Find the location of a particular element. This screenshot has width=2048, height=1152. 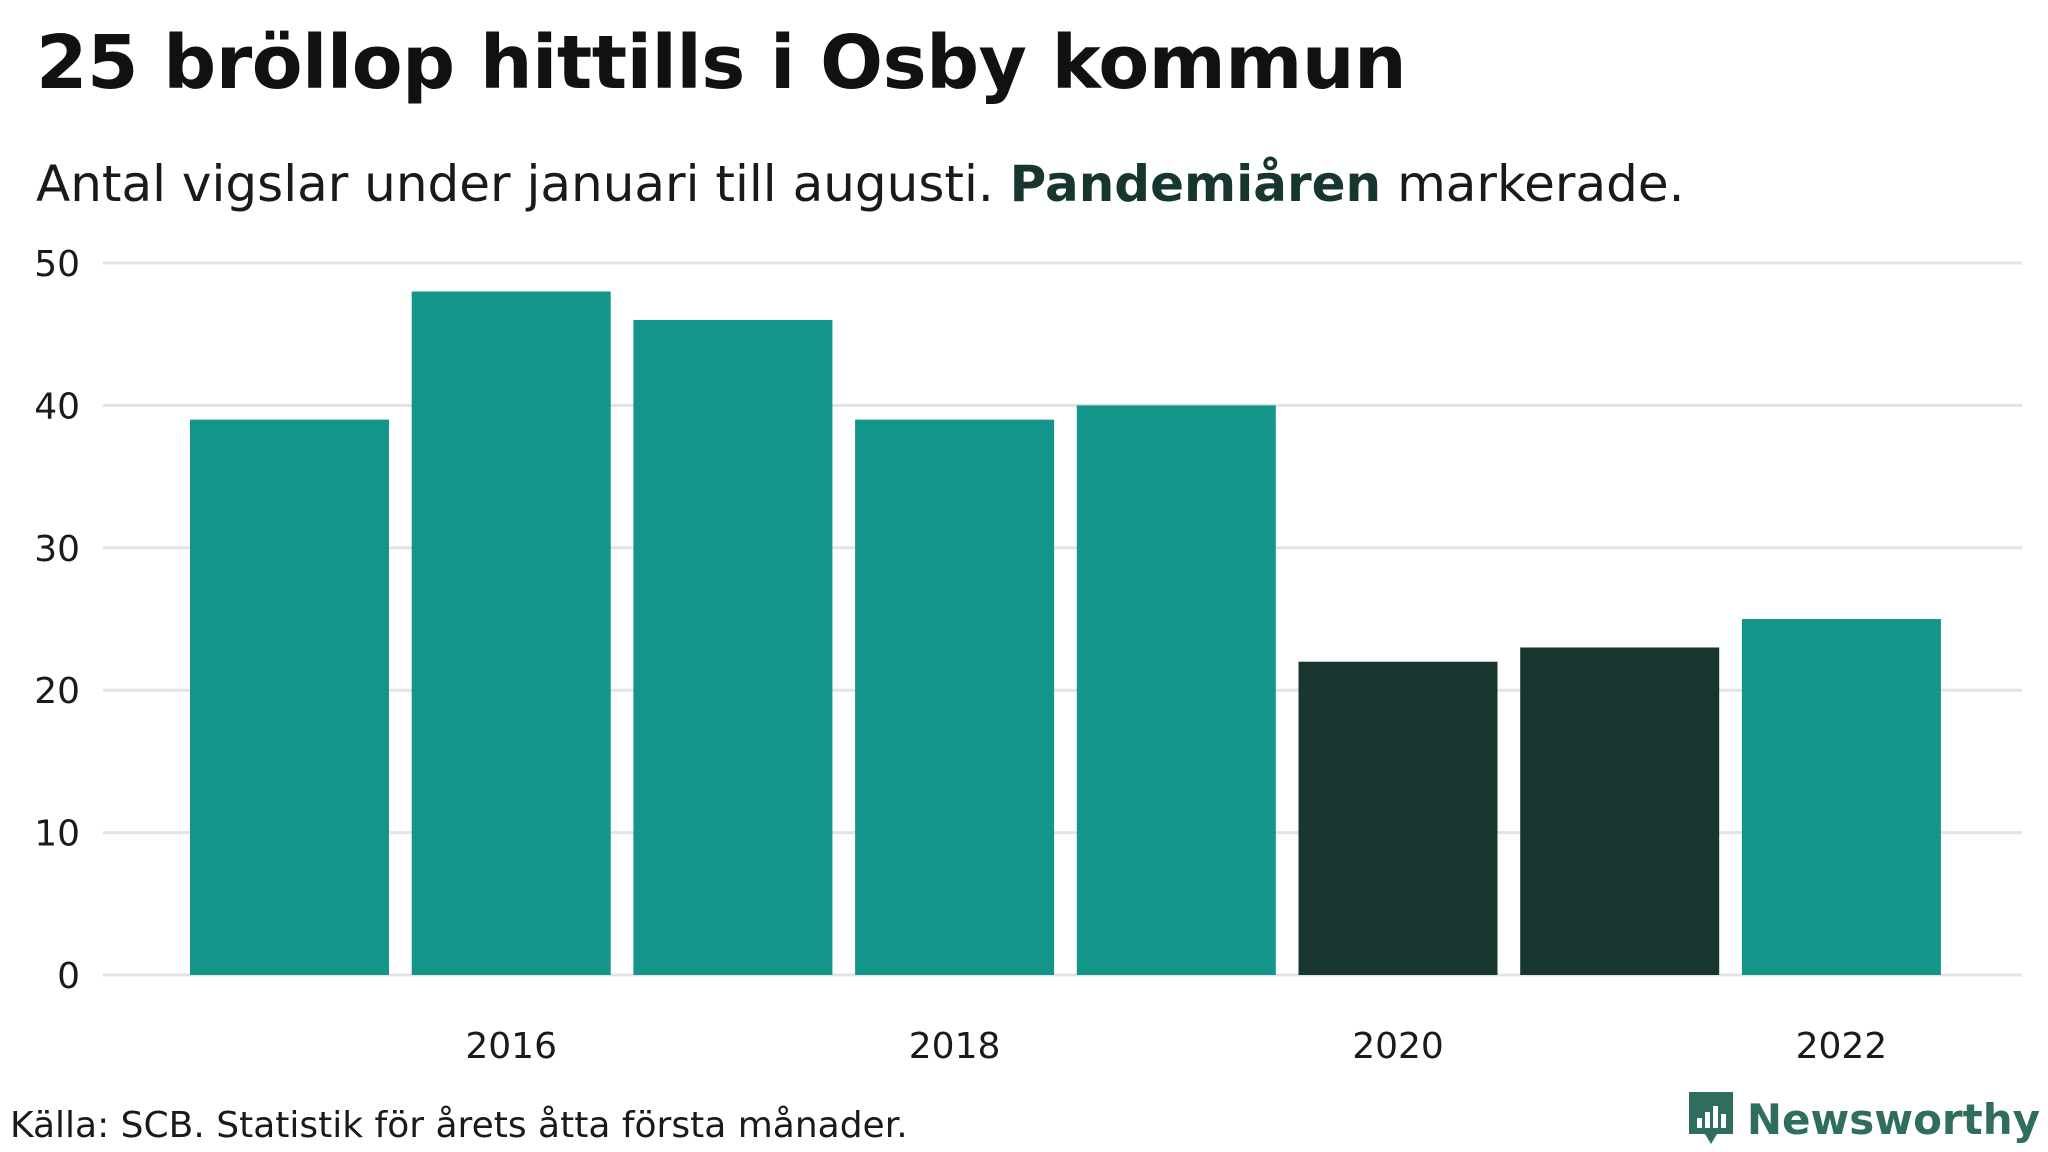

y-tick-label: 30 is located at coordinates (57, 549).